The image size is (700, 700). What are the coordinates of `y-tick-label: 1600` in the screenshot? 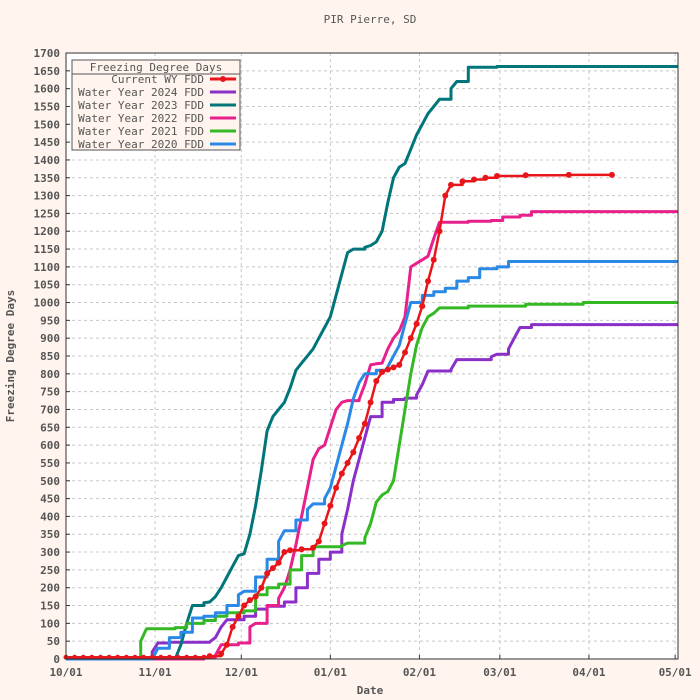 It's located at (47, 89).